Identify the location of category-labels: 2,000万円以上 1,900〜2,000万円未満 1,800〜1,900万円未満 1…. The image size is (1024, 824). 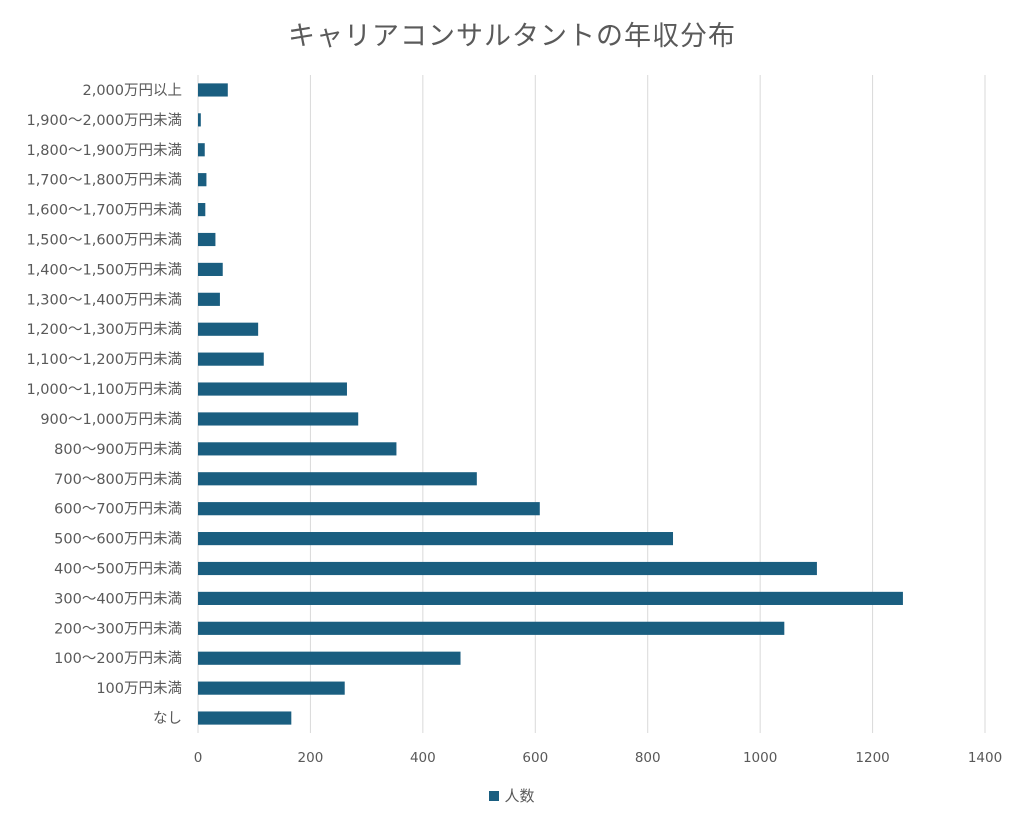
(104, 404).